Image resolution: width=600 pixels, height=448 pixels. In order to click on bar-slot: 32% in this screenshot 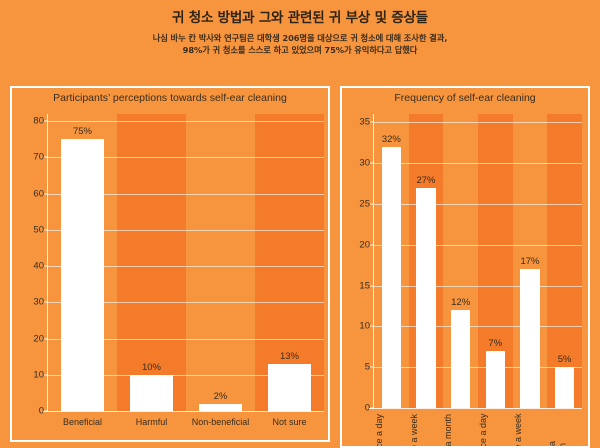, I will do `click(391, 261)`.